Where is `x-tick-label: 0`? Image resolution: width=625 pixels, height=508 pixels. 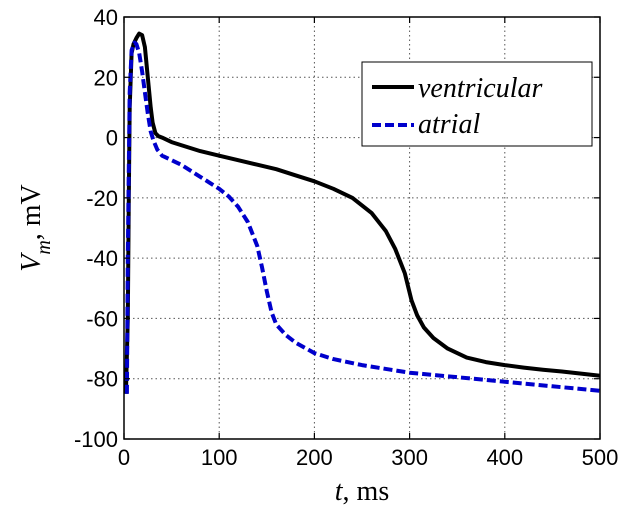 x-tick-label: 0 is located at coordinates (124, 457).